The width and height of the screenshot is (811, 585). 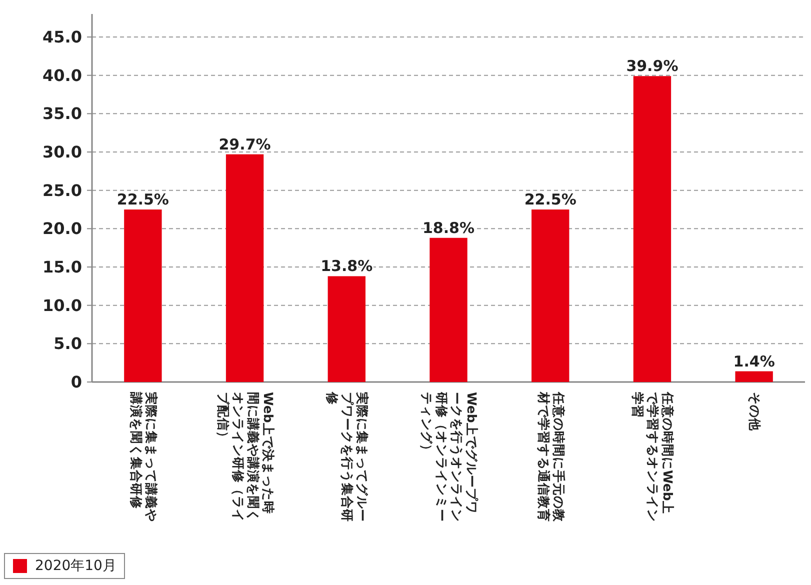 What do you see at coordinates (75, 566) in the screenshot?
I see `legend-label: 2020年10月` at bounding box center [75, 566].